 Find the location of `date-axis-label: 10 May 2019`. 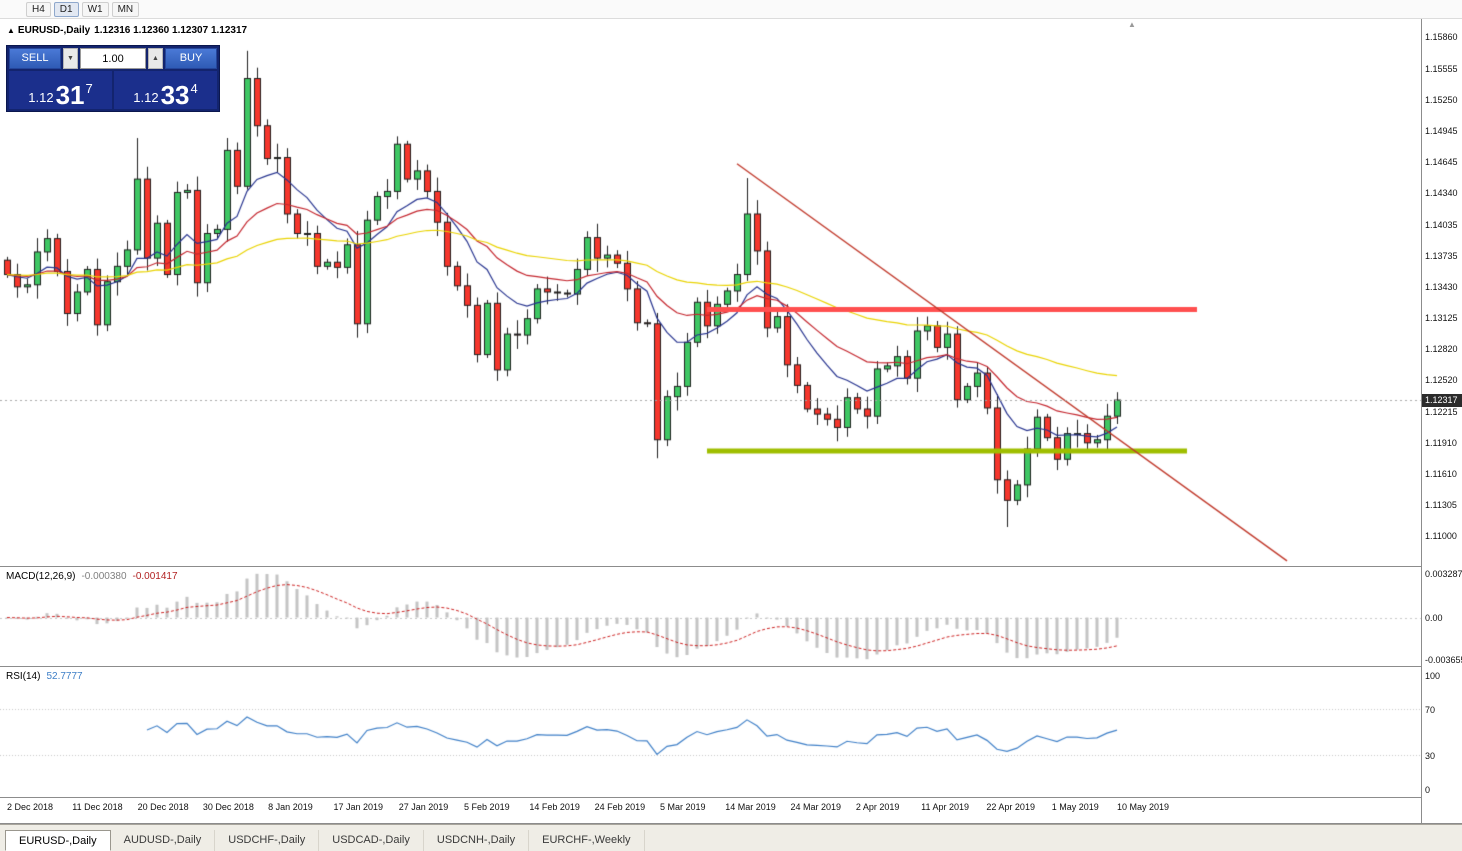

date-axis-label: 10 May 2019 is located at coordinates (1143, 807).